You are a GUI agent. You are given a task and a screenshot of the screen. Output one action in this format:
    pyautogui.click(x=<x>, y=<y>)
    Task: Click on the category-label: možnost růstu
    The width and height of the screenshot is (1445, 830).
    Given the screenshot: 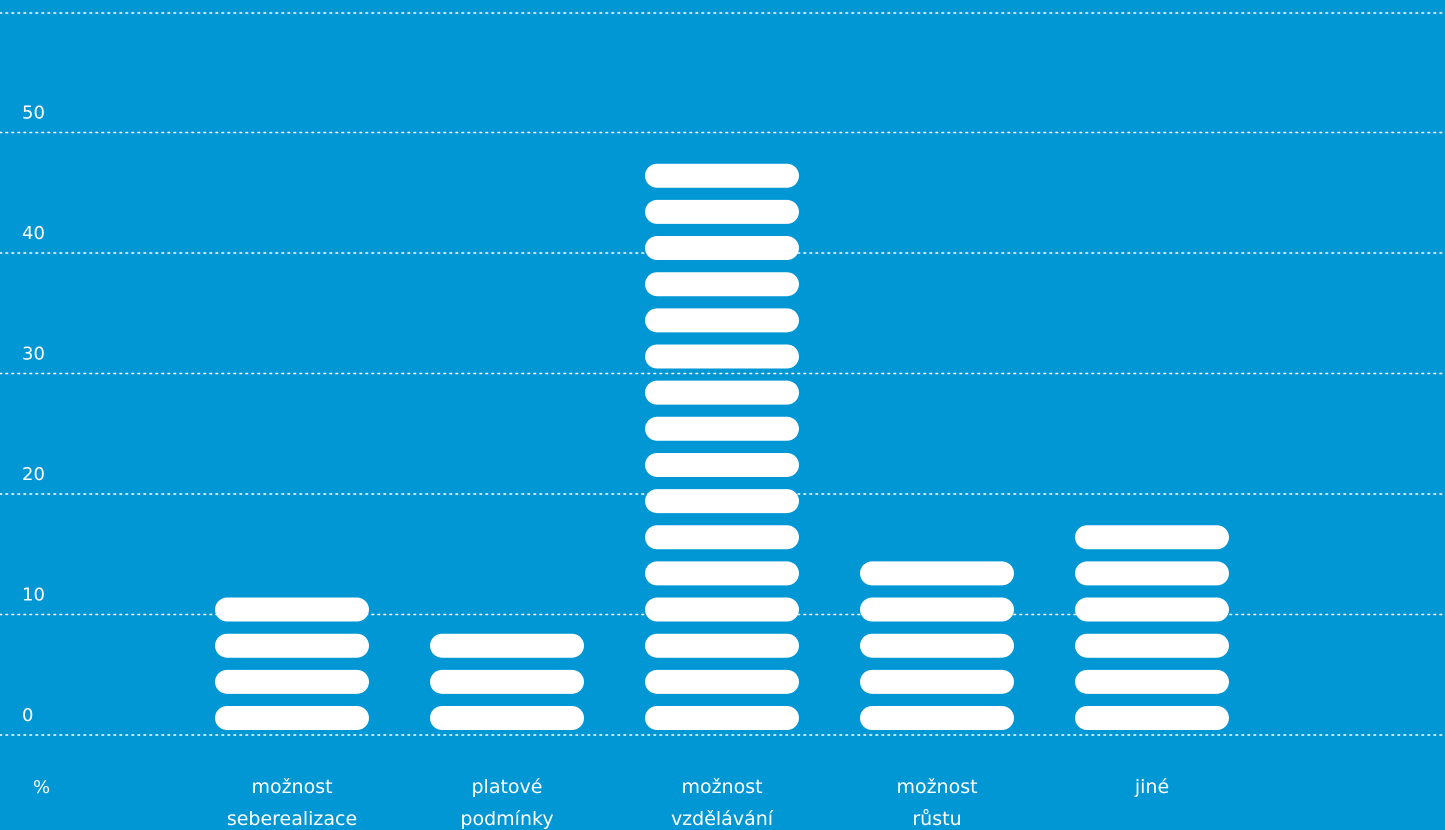 What is the action you would take?
    pyautogui.click(x=936, y=803)
    